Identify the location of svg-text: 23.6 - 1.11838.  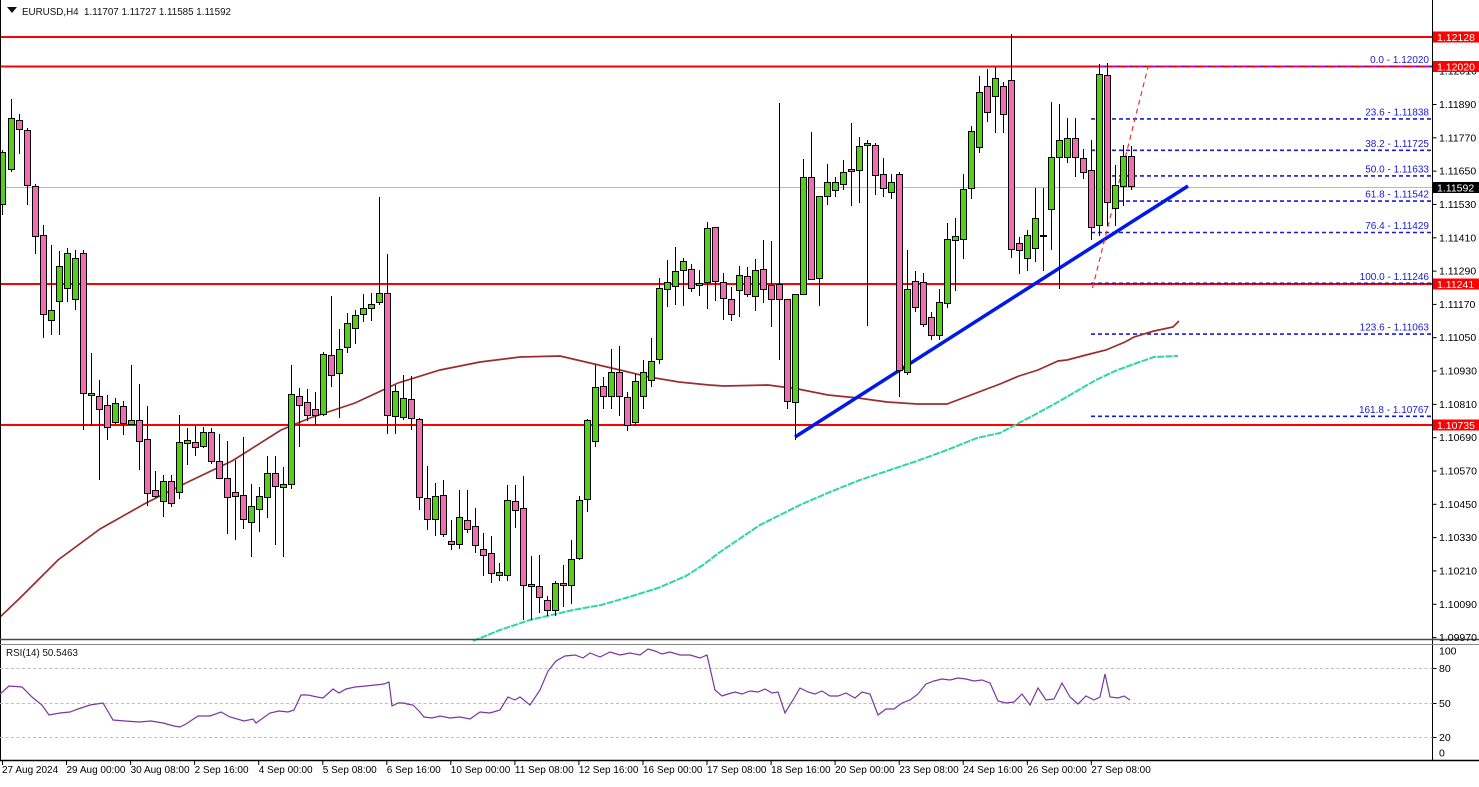
(1397, 112).